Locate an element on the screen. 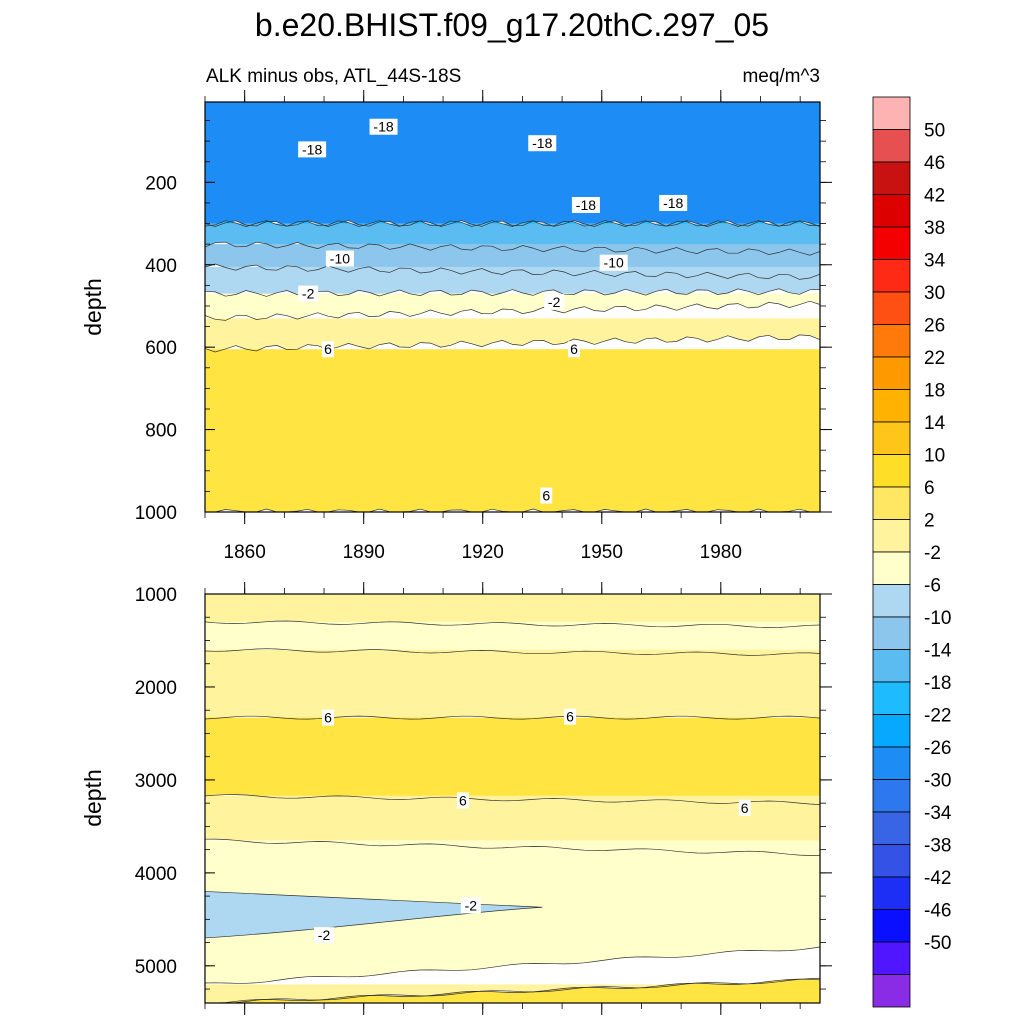 Image resolution: width=1024 pixels, height=1024 pixels. colorbar-label: -2 is located at coordinates (932, 553).